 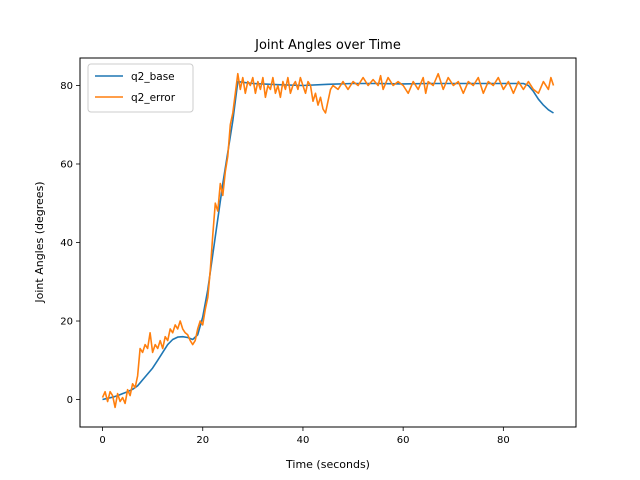 I want to click on legend-label-q2-error: q2_error, so click(x=153, y=98).